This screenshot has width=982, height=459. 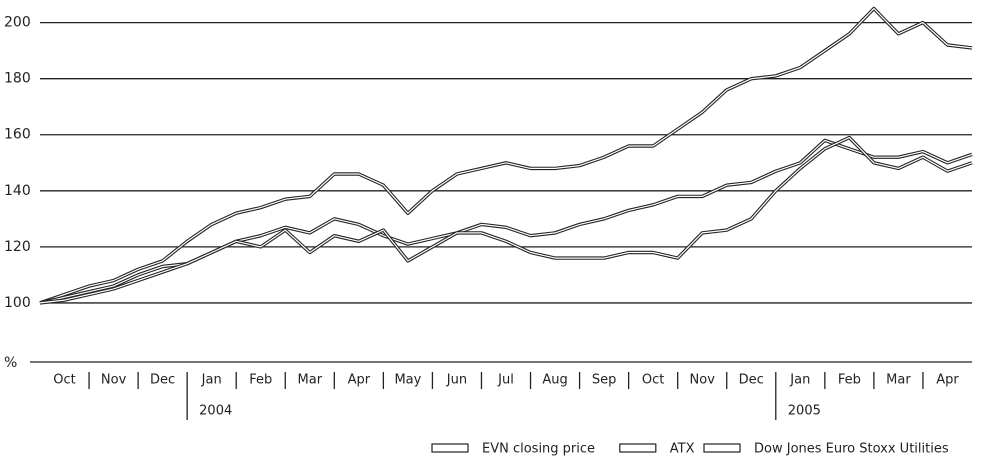 What do you see at coordinates (682, 449) in the screenshot?
I see `legend-label: ATX` at bounding box center [682, 449].